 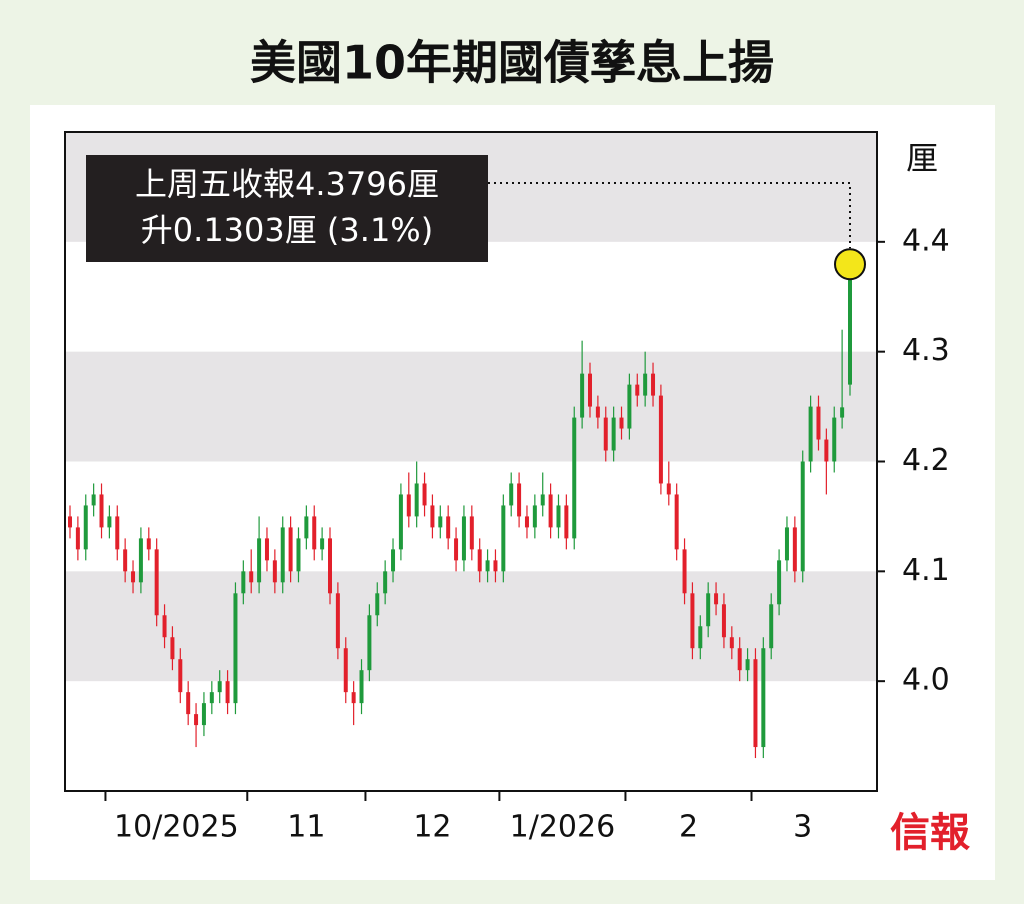 I want to click on x-tick-label: 11, so click(x=306, y=827).